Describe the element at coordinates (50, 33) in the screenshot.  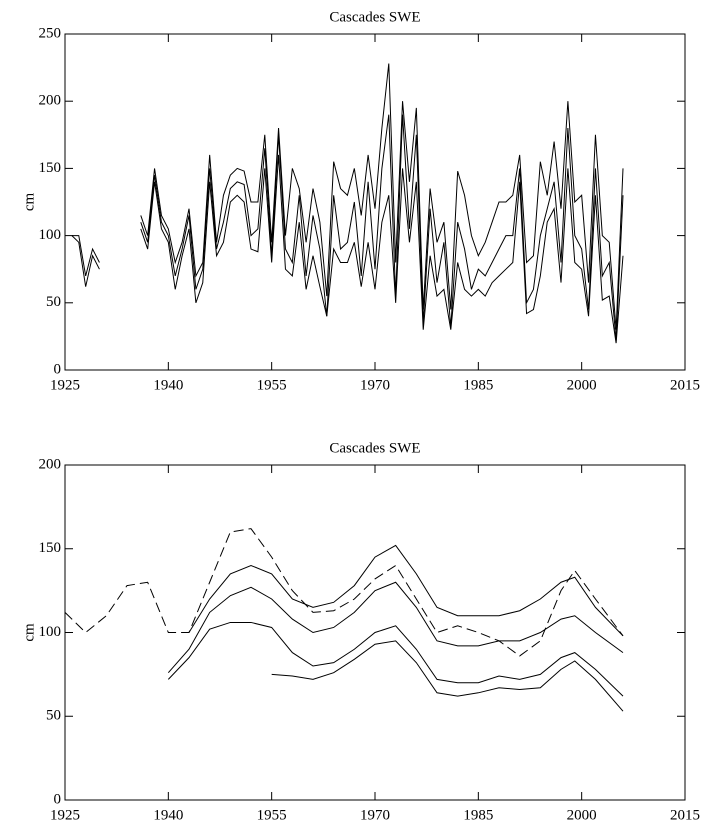
I see `y-tick-label: 250` at that location.